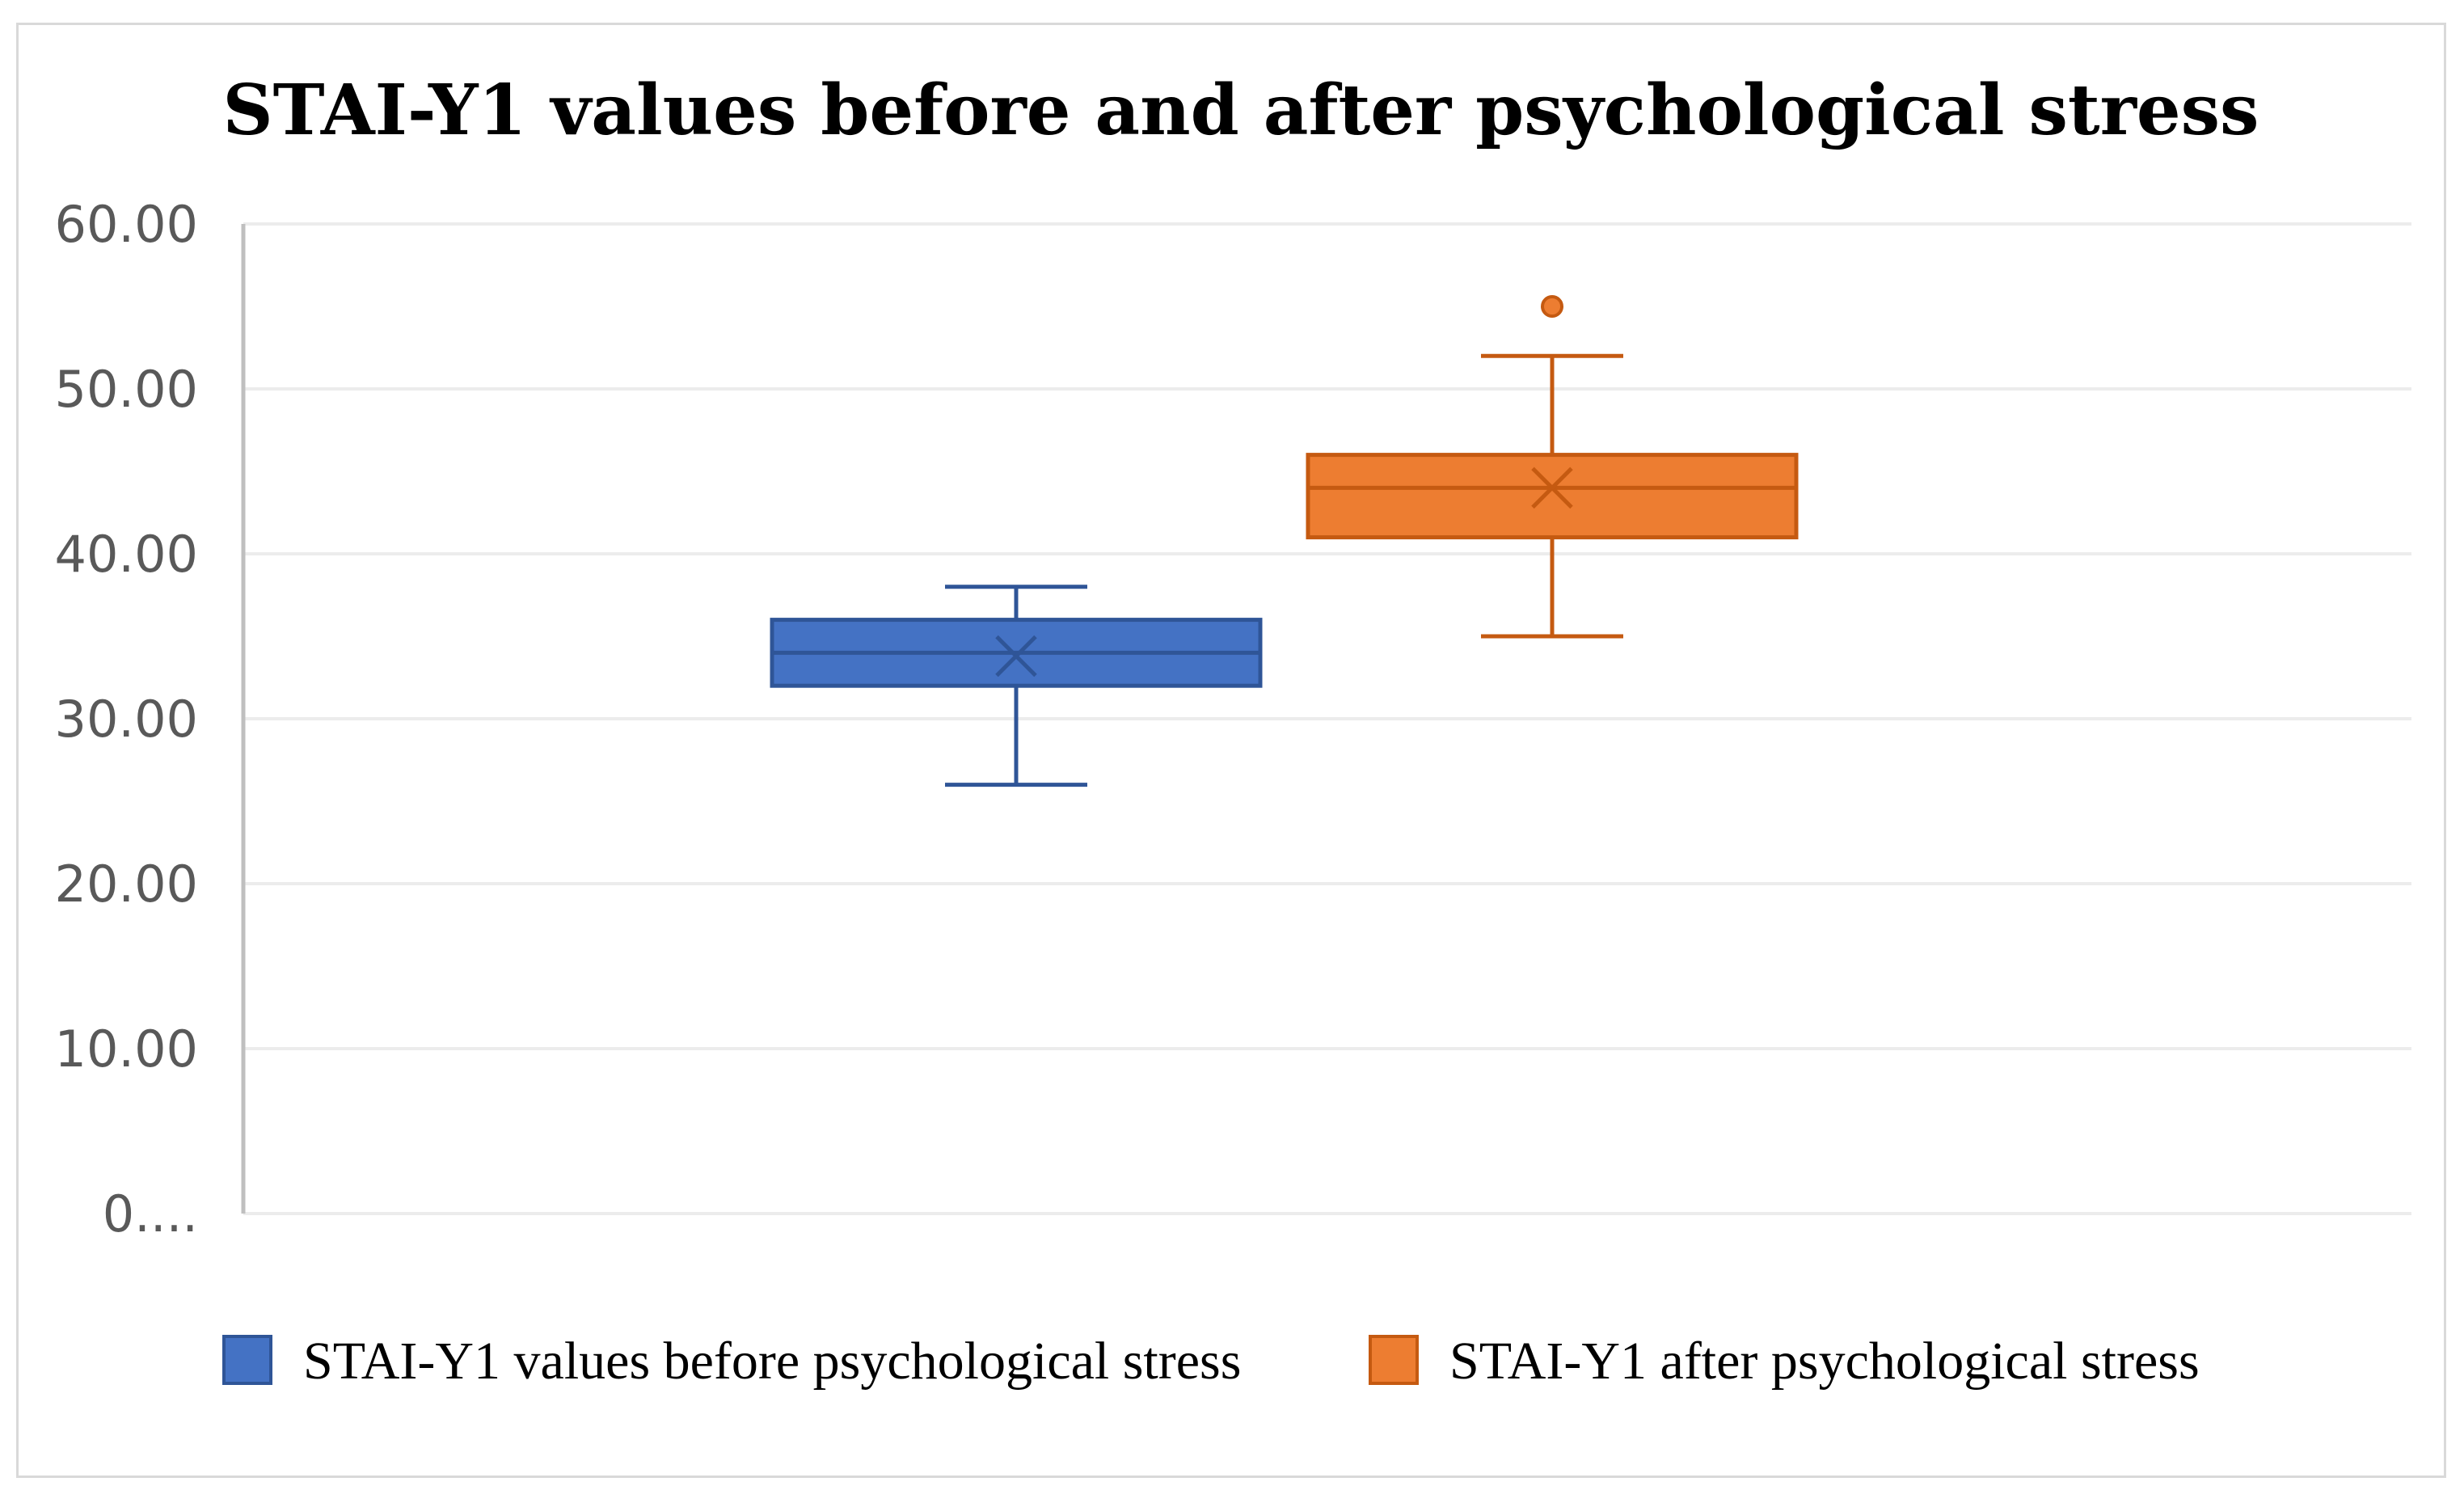 The image size is (2464, 1503). I want to click on y-tick-label: 50.00, so click(127, 389).